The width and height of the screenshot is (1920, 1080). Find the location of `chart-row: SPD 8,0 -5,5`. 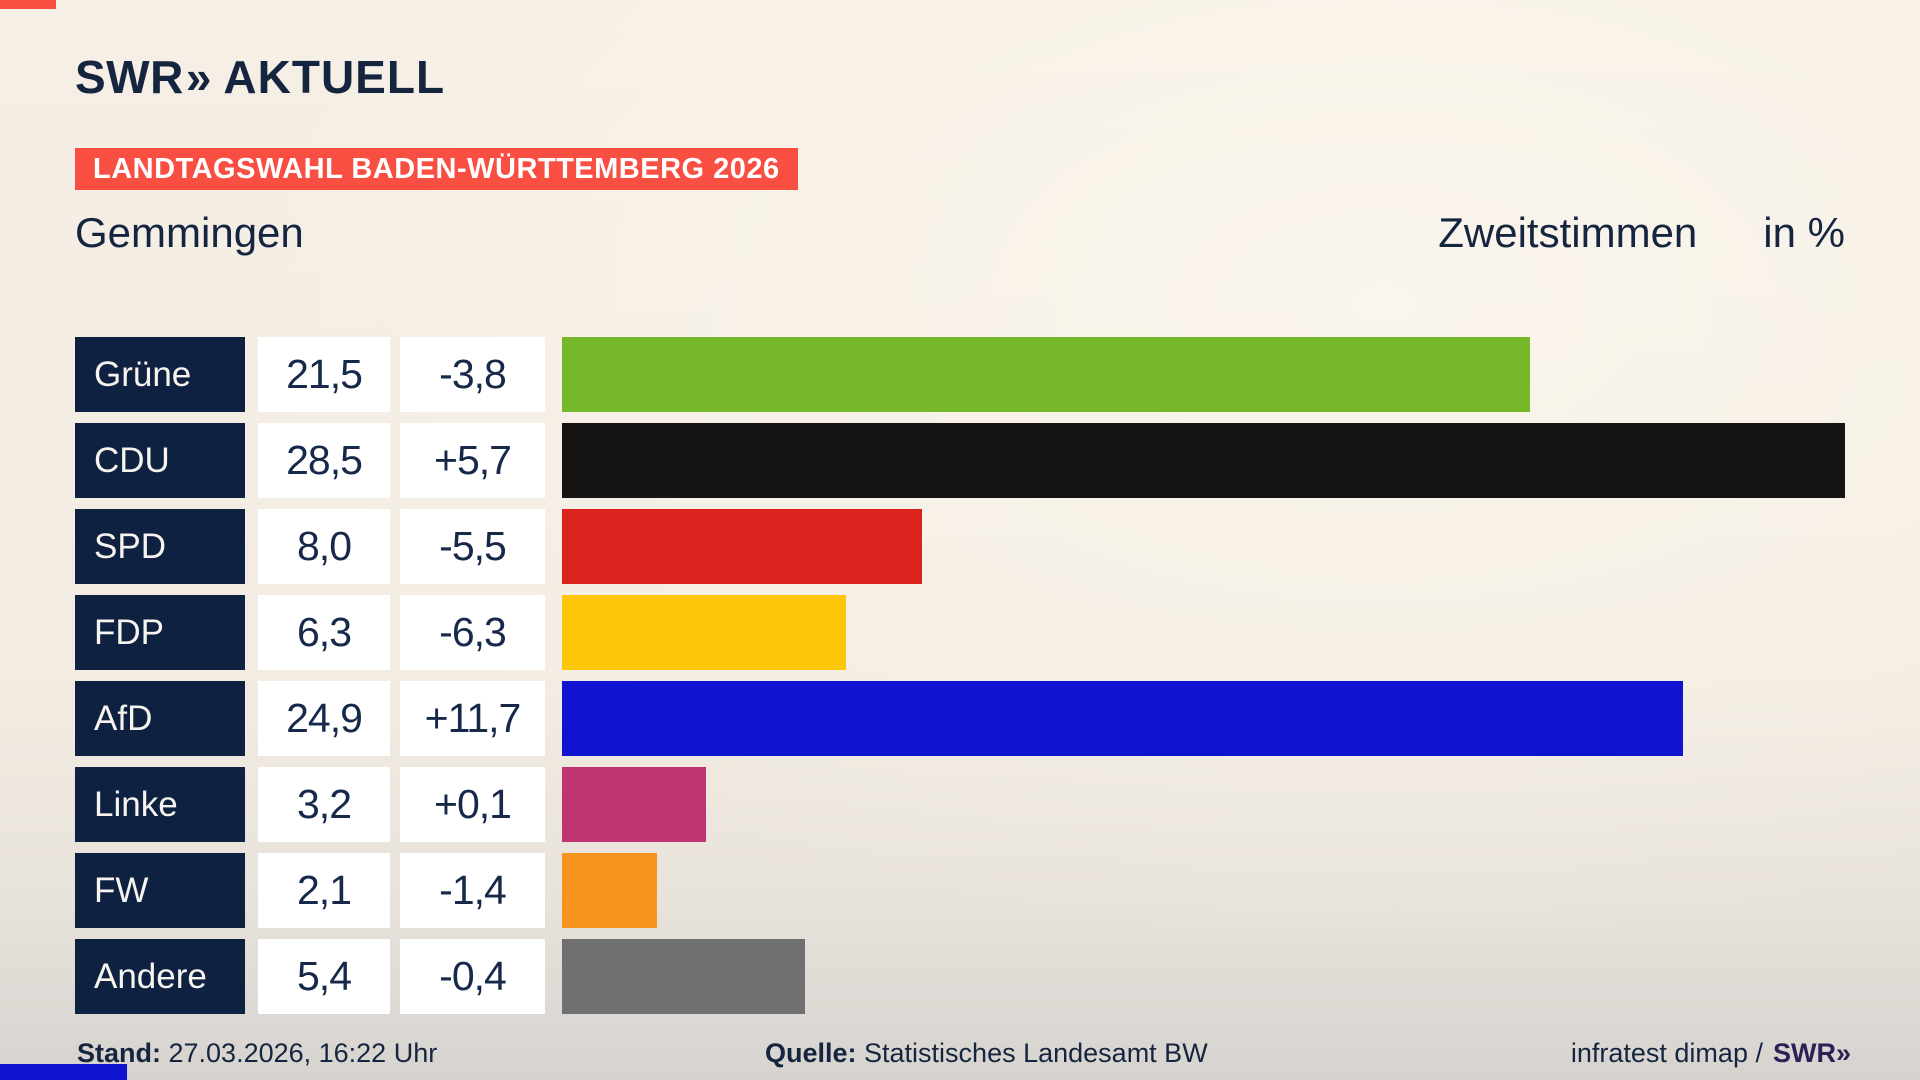

chart-row: SPD 8,0 -5,5 is located at coordinates (997, 546).